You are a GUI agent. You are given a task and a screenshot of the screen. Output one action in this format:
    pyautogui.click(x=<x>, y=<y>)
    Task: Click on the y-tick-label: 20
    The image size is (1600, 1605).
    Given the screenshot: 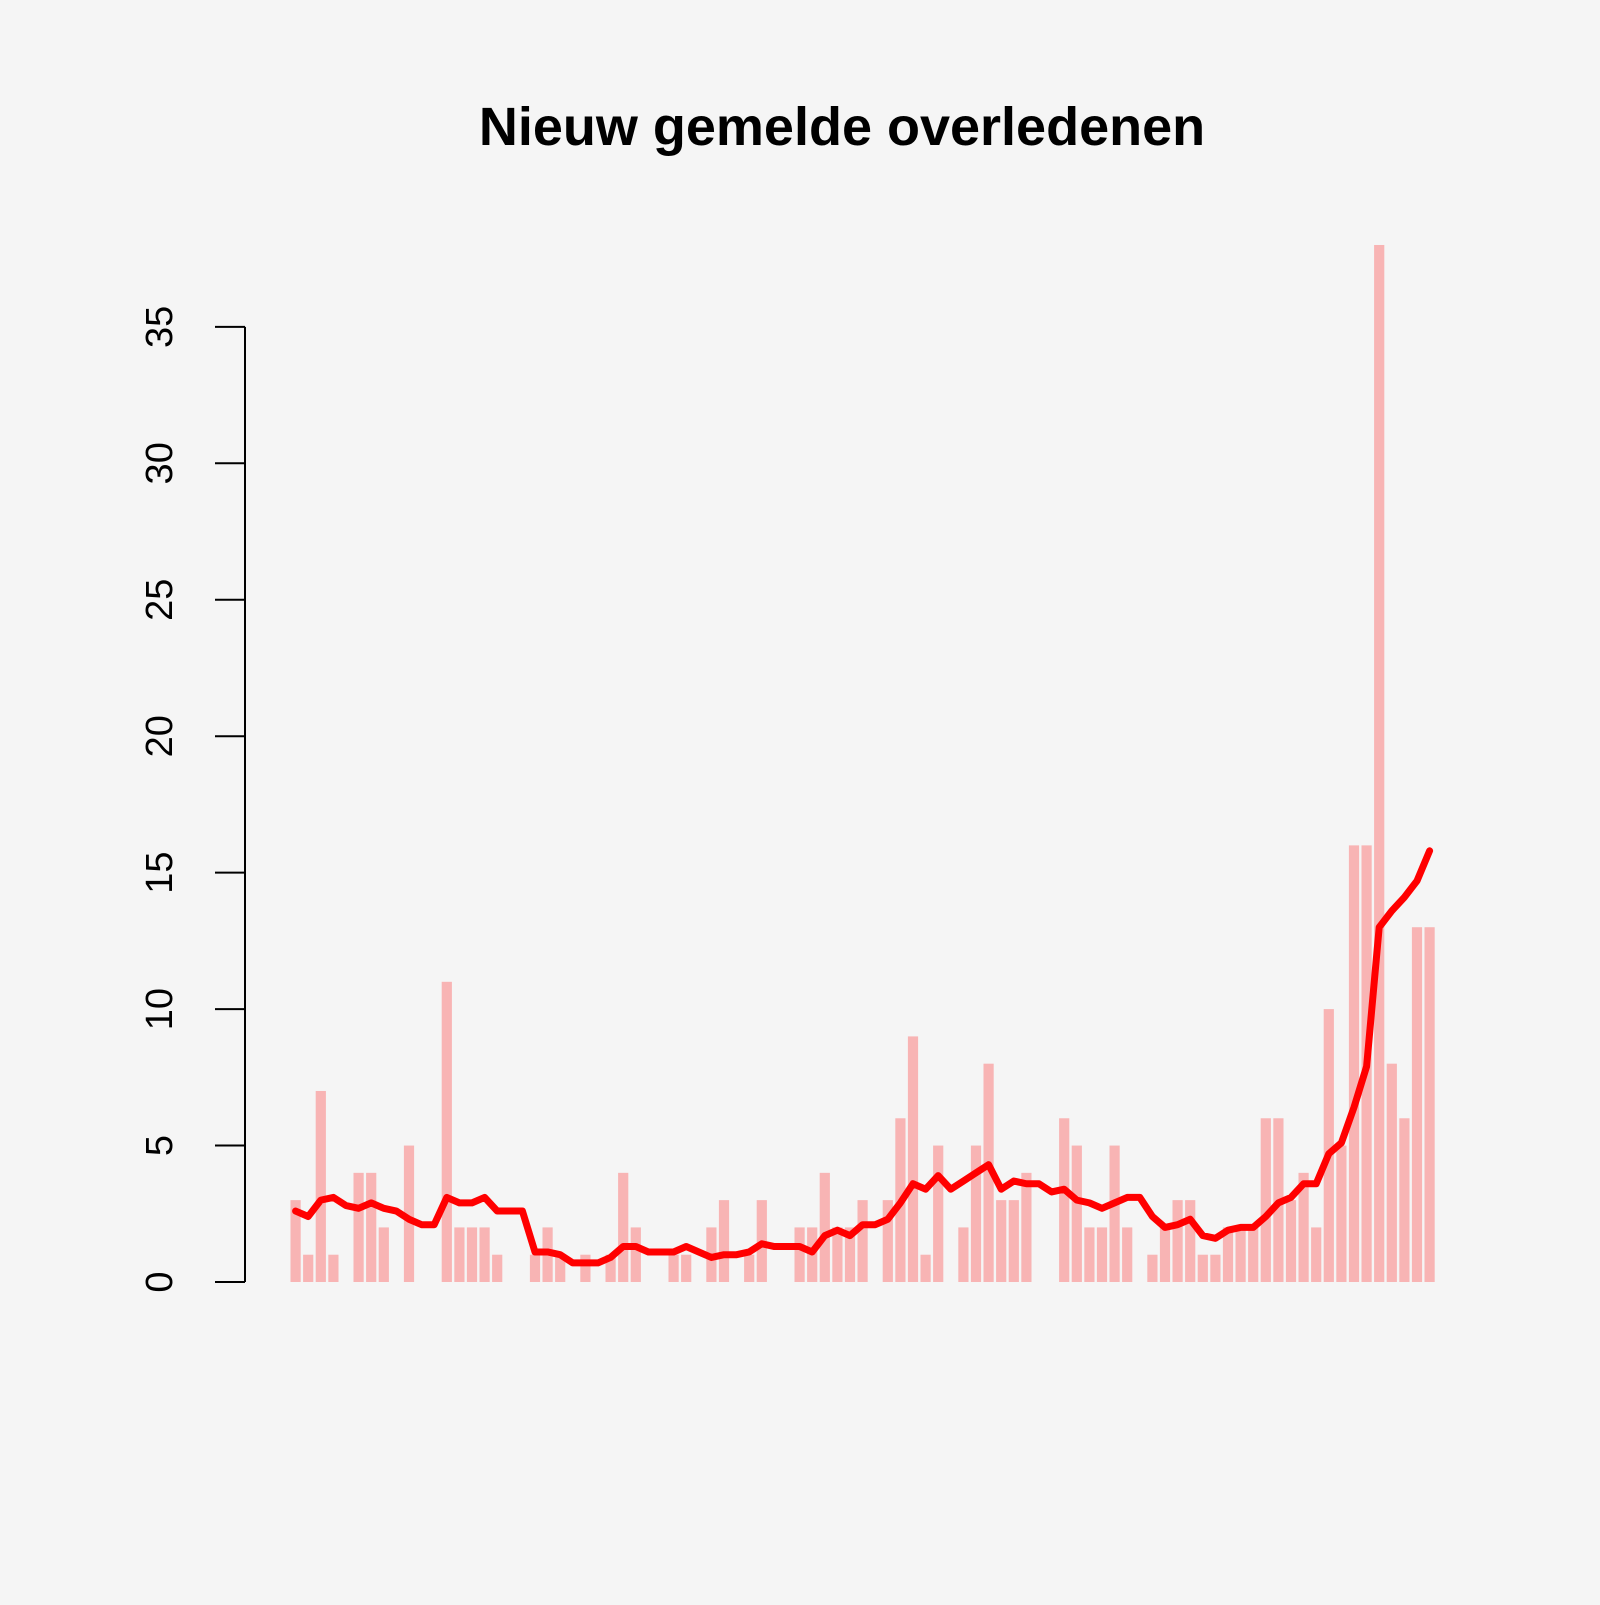 What is the action you would take?
    pyautogui.click(x=160, y=736)
    